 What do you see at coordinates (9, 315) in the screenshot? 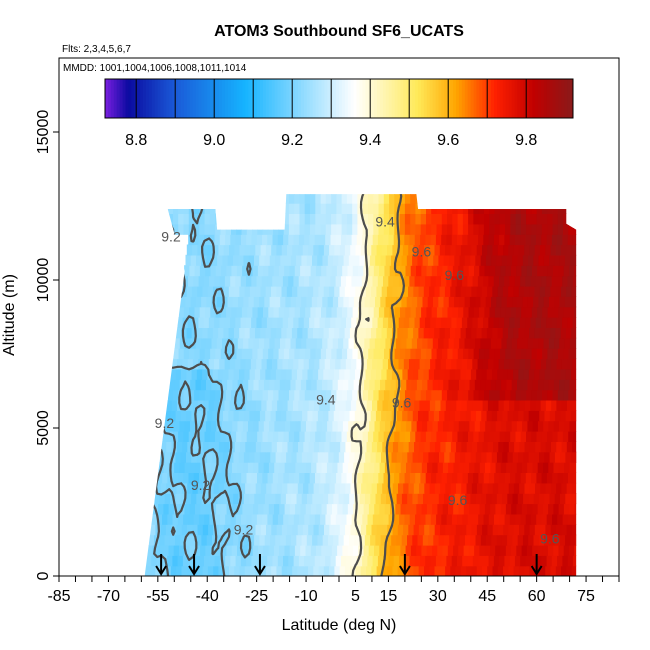
I see `y-axis-label: Altitude (m)` at bounding box center [9, 315].